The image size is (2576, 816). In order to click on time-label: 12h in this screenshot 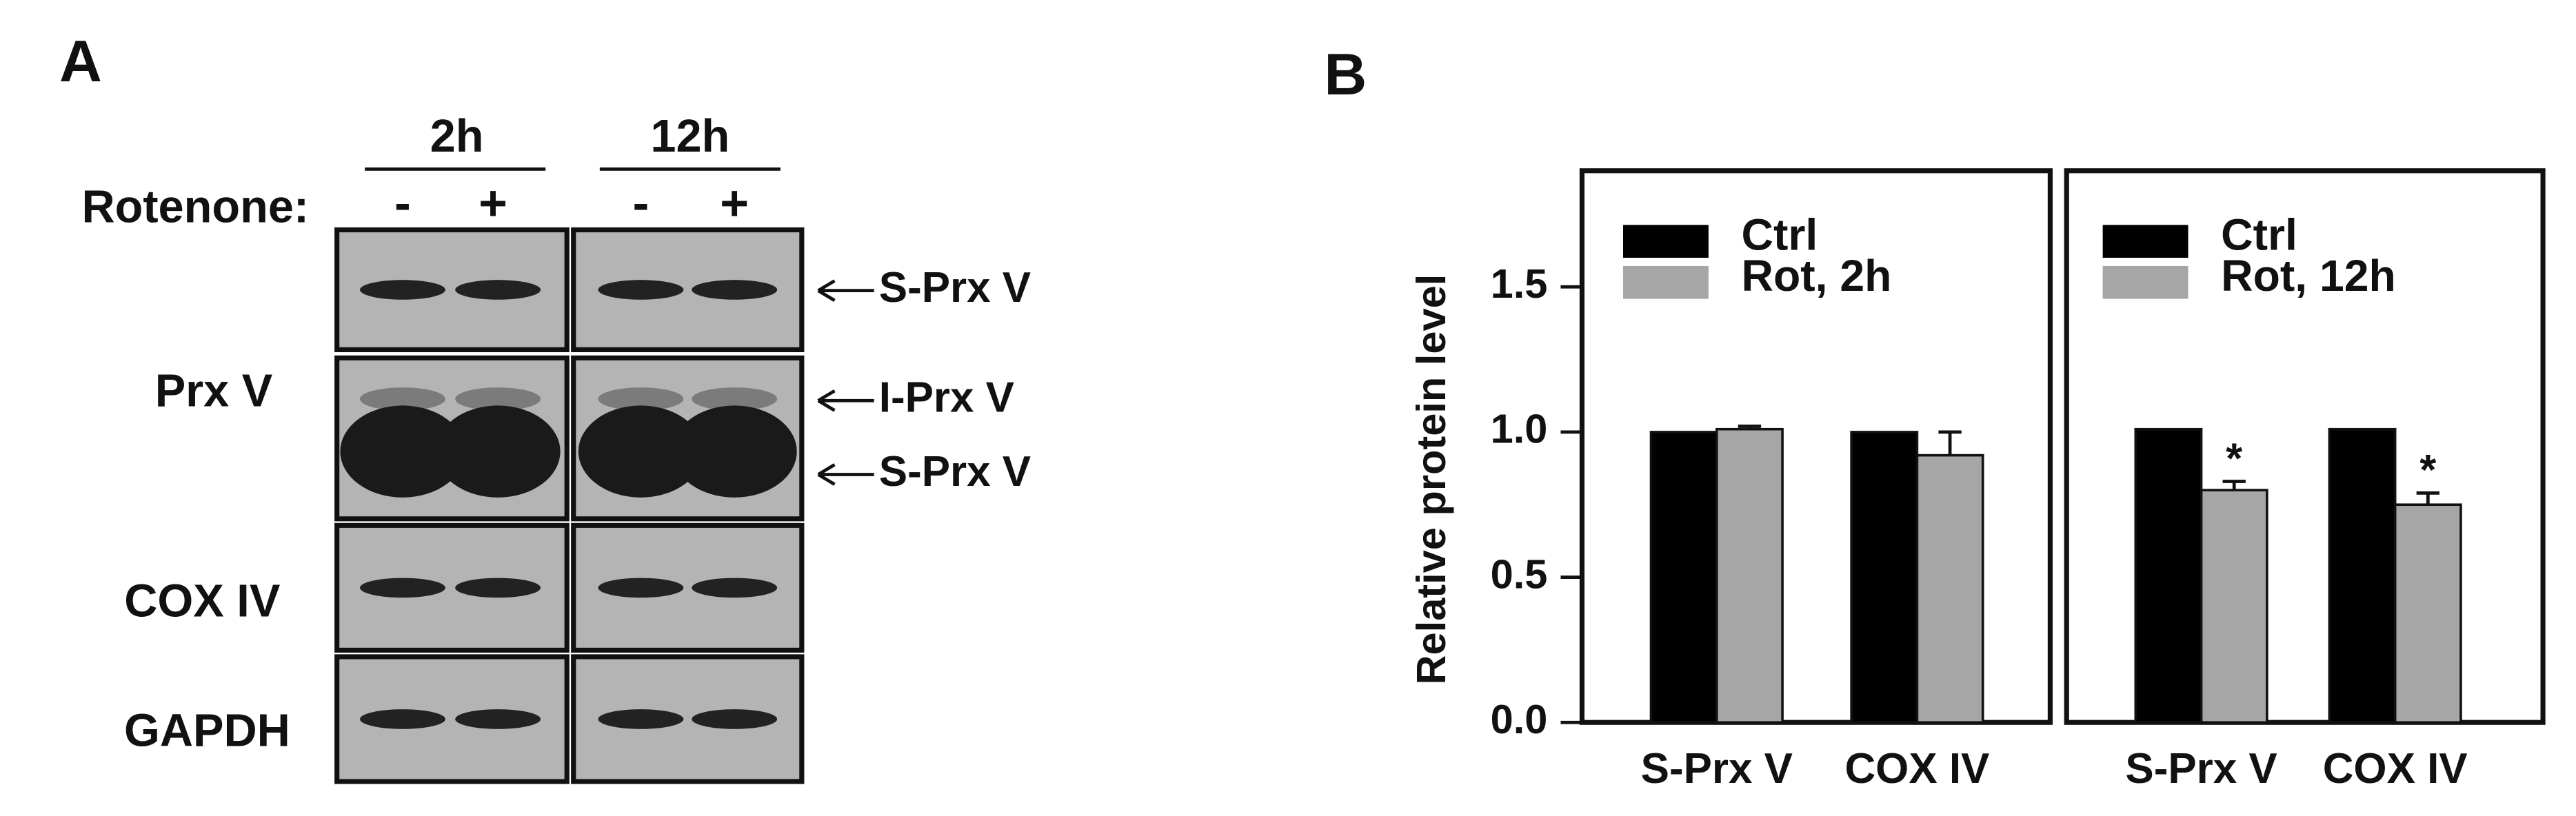, I will do `click(689, 136)`.